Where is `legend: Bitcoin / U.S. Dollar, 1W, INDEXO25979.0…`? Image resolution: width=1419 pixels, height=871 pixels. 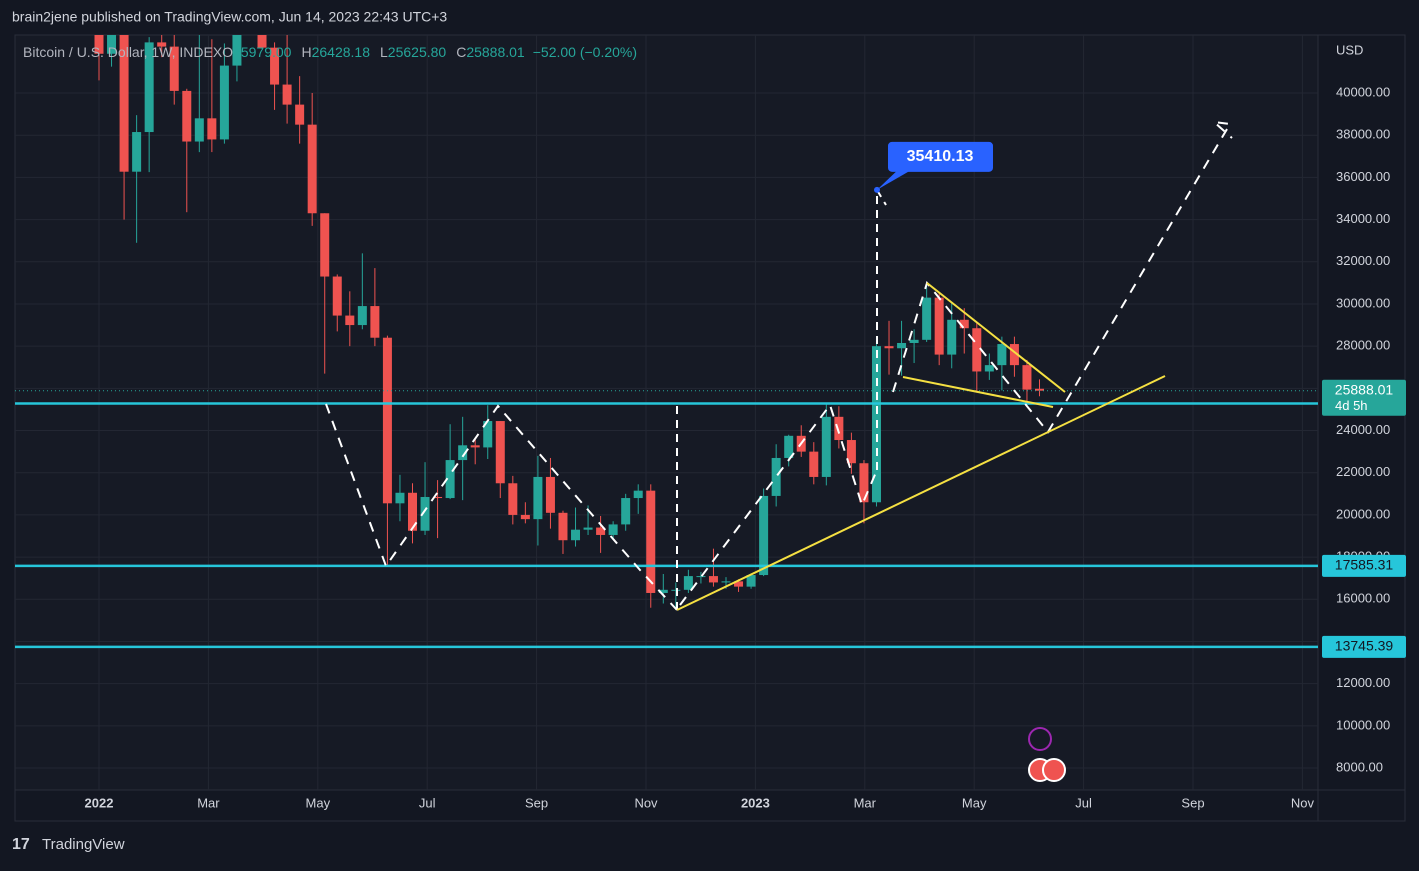
legend: Bitcoin / U.S. Dollar, 1W, INDEXO25979.0… is located at coordinates (330, 52).